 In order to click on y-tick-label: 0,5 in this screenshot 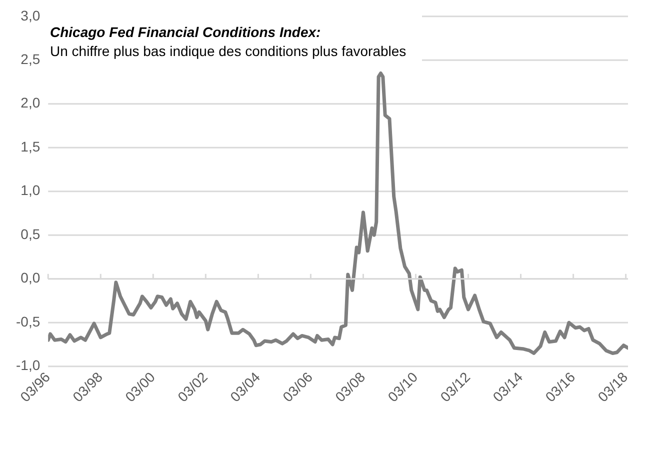, I will do `click(30, 234)`.